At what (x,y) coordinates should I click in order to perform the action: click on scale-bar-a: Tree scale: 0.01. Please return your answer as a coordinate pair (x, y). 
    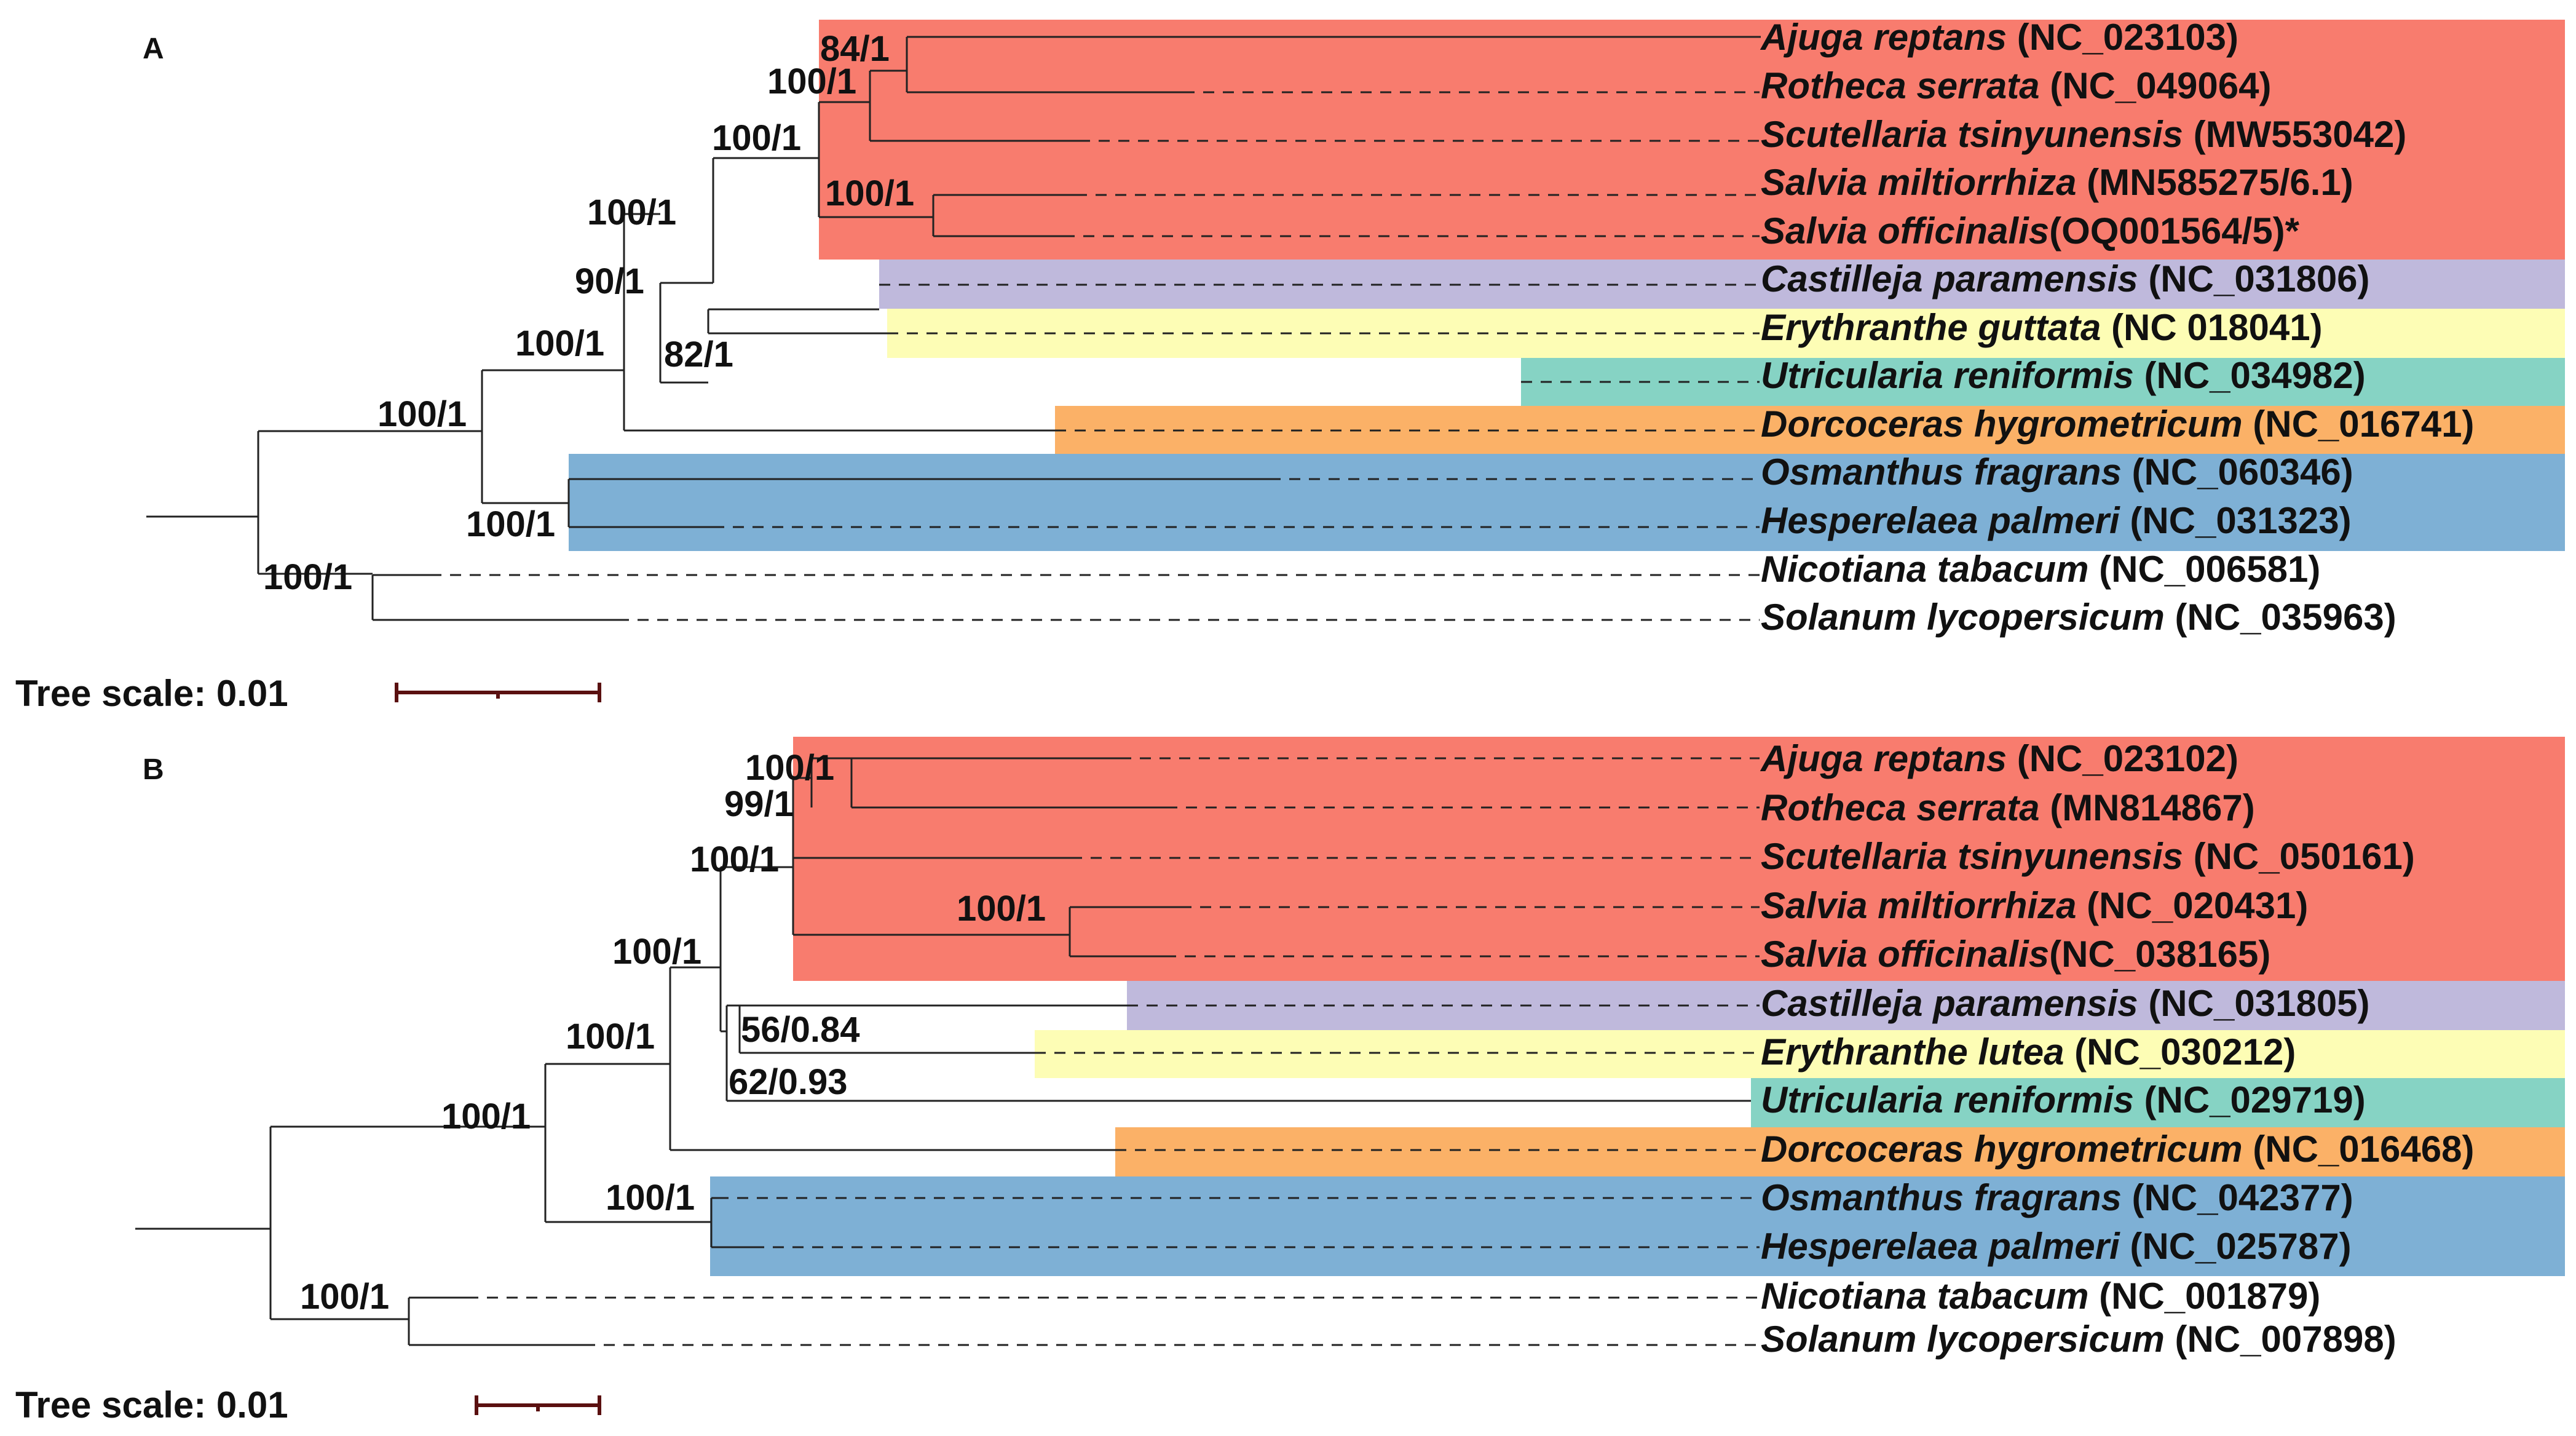
    Looking at the image, I should click on (308, 693).